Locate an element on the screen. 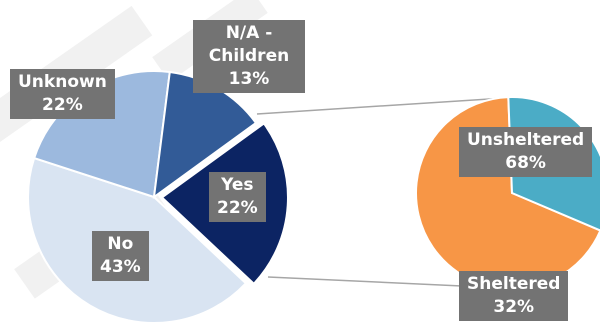  connector-line-top is located at coordinates (381, 106).